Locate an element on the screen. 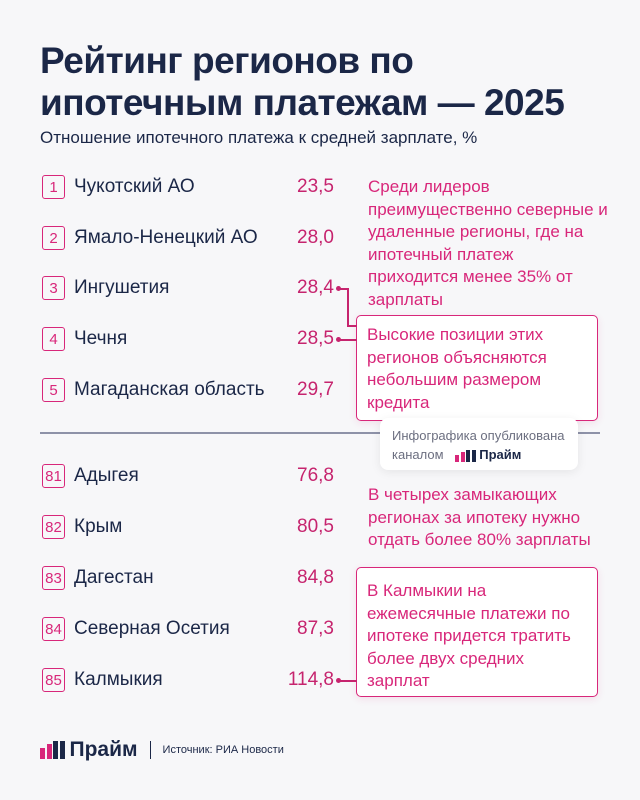 This screenshot has height=800, width=640. ranking-row: 5 Магаданская область 29,7 is located at coordinates (188, 390).